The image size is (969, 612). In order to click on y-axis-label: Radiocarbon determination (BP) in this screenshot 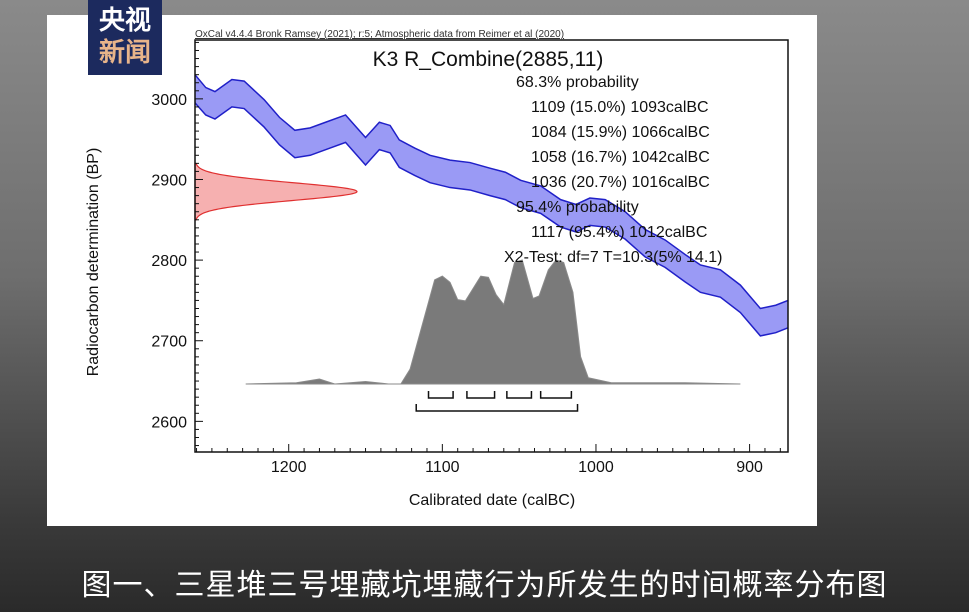, I will do `click(93, 262)`.